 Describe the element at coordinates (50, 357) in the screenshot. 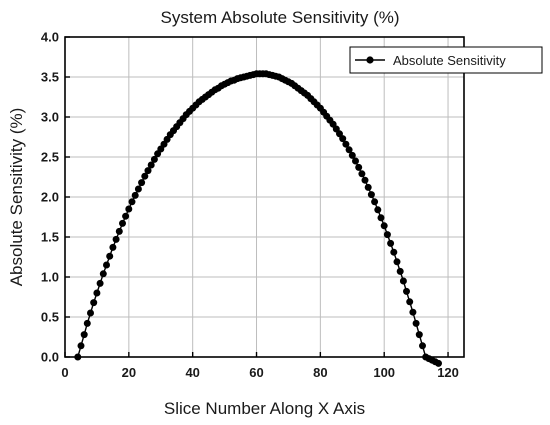

I see `y-tick-label: 0.0` at that location.